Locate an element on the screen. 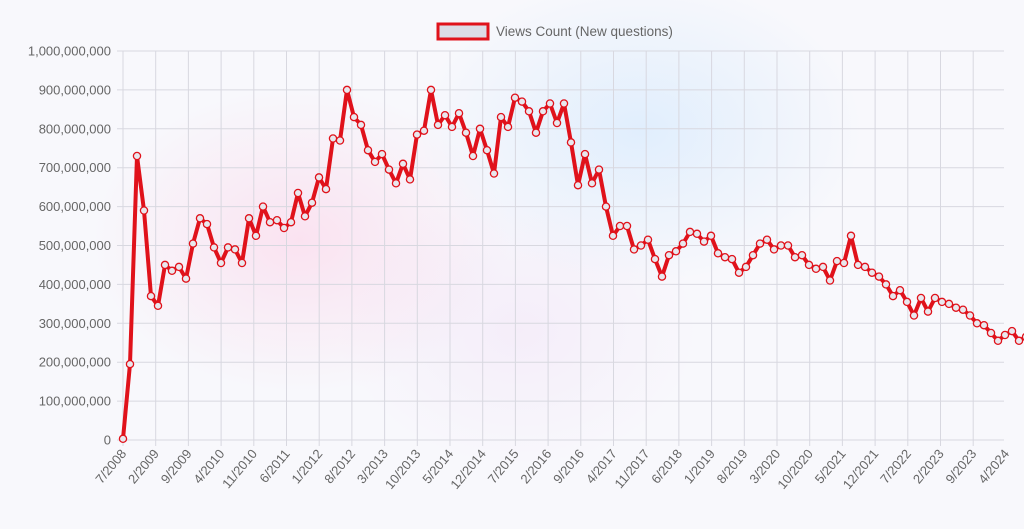  y-tick-label: 100,000,000 is located at coordinates (75, 401).